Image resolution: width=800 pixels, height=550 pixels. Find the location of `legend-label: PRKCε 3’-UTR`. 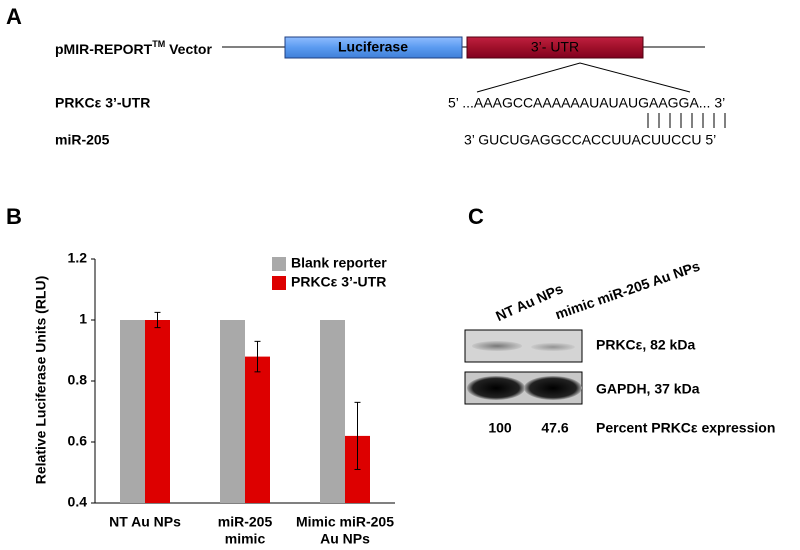

legend-label: PRKCε 3’-UTR is located at coordinates (338, 282).